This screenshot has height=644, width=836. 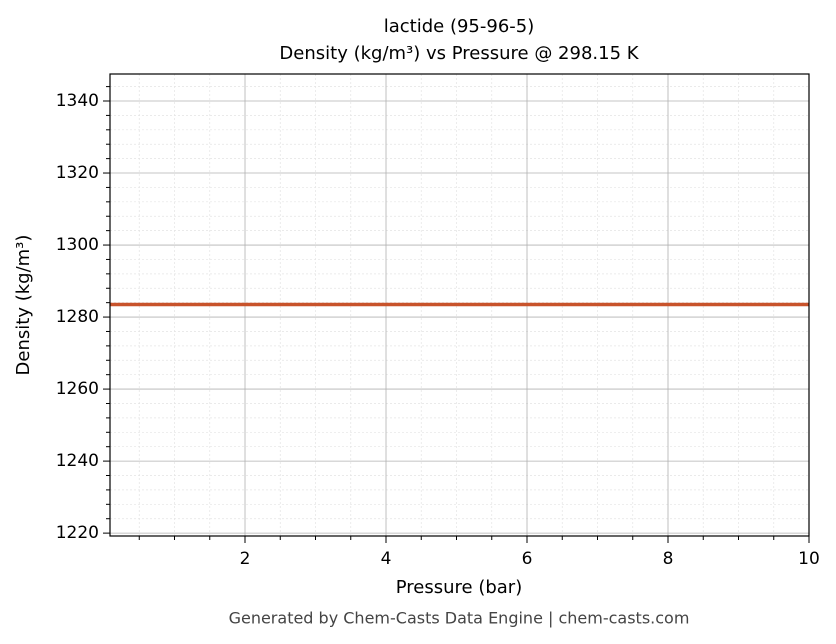 What do you see at coordinates (459, 26) in the screenshot?
I see `chart-title: lactide (95-96-5)` at bounding box center [459, 26].